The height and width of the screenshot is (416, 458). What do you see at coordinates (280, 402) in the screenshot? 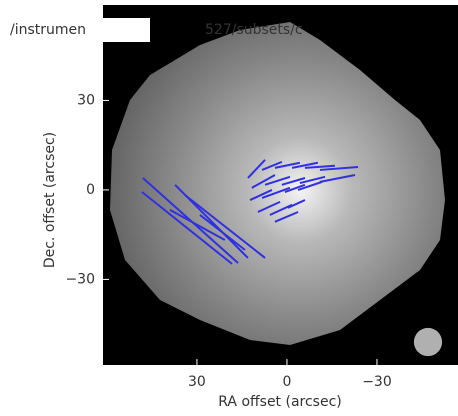
I see `x-axis-label: RA offset (arcsec)` at bounding box center [280, 402].